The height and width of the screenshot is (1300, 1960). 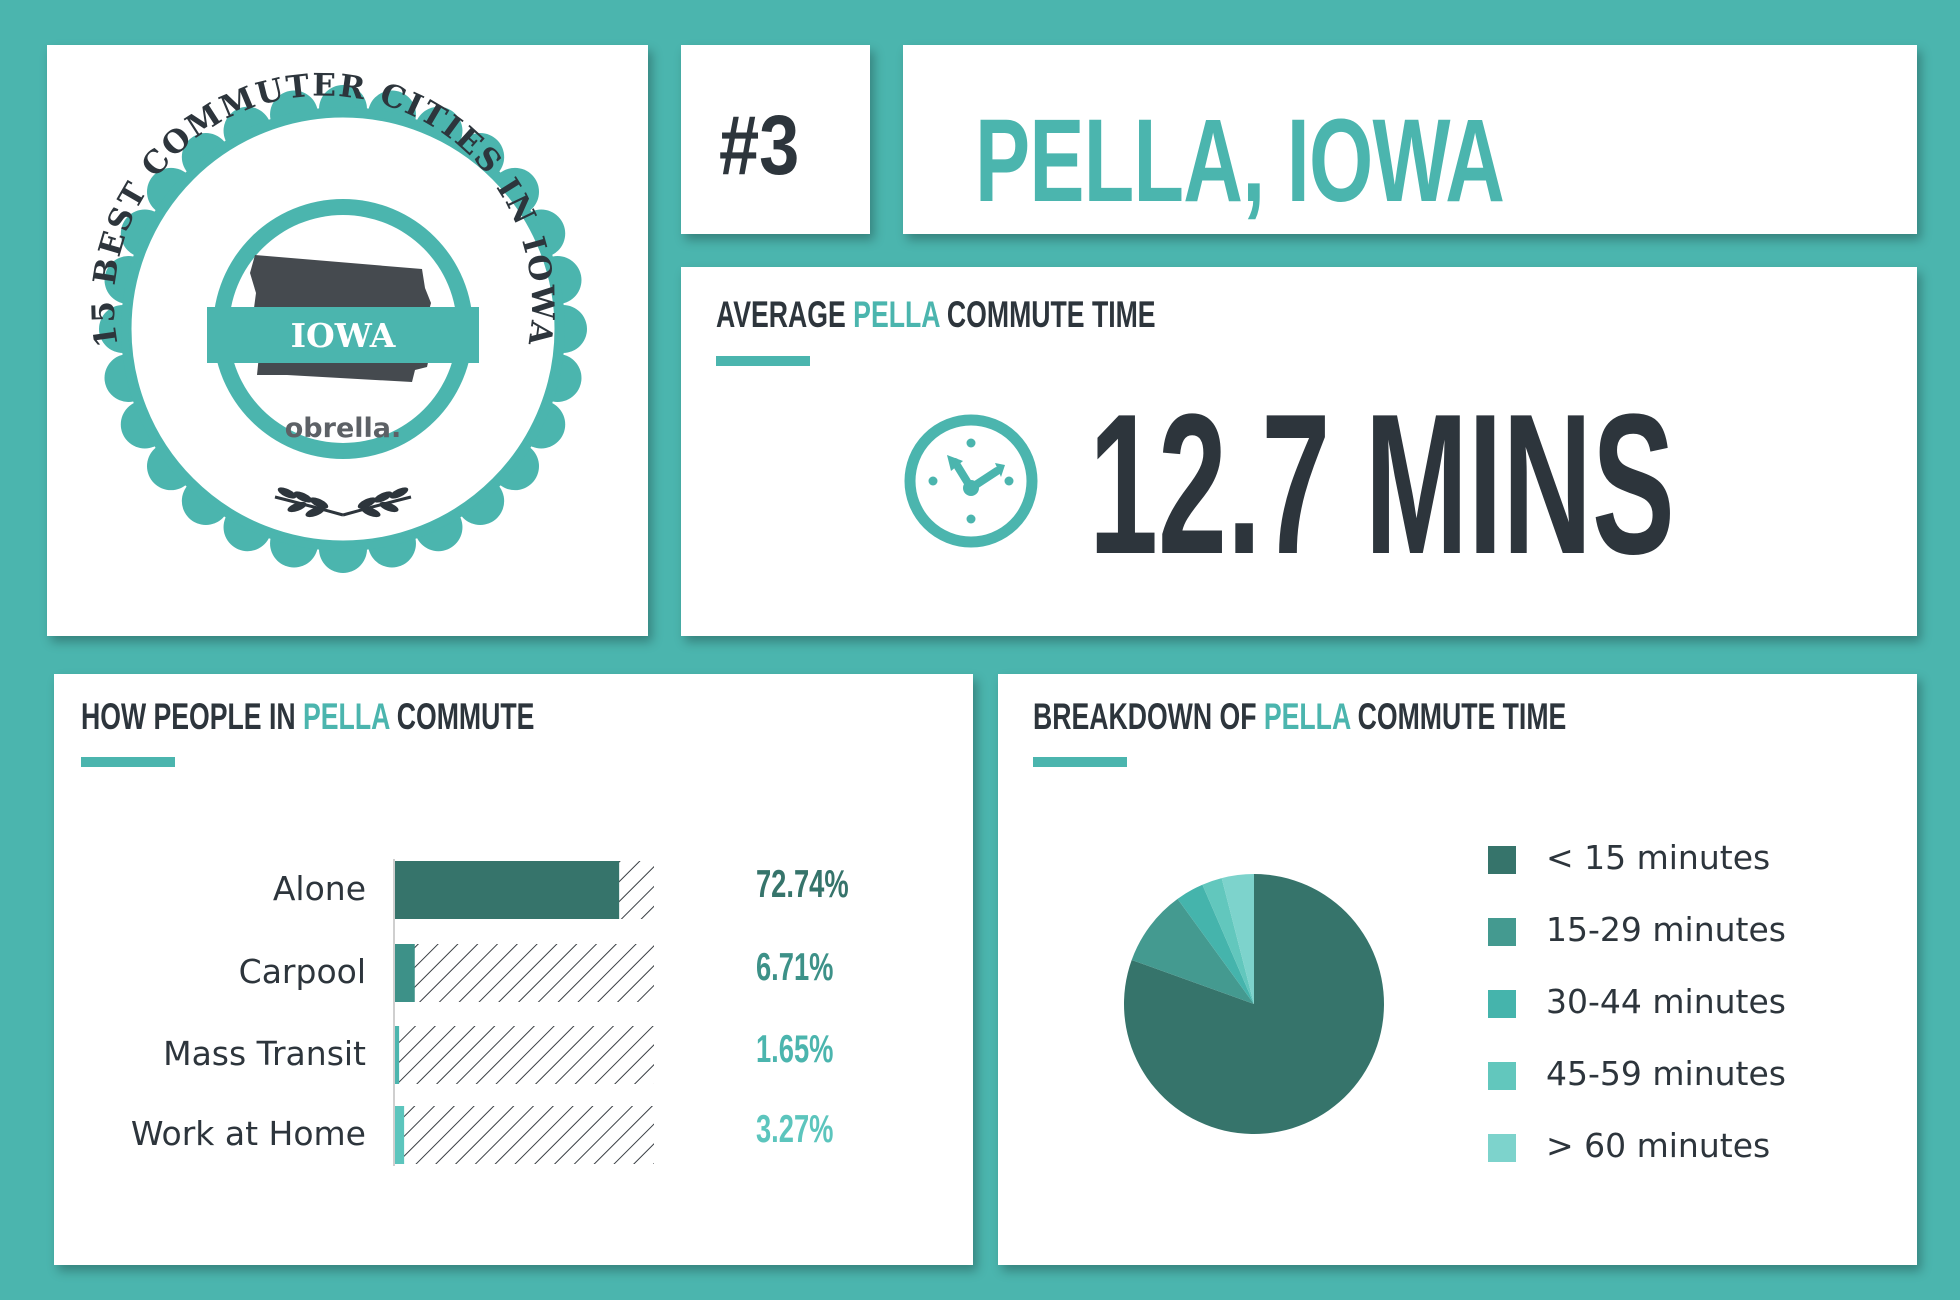 What do you see at coordinates (795, 967) in the screenshot?
I see `bar-value-label: 6.71%` at bounding box center [795, 967].